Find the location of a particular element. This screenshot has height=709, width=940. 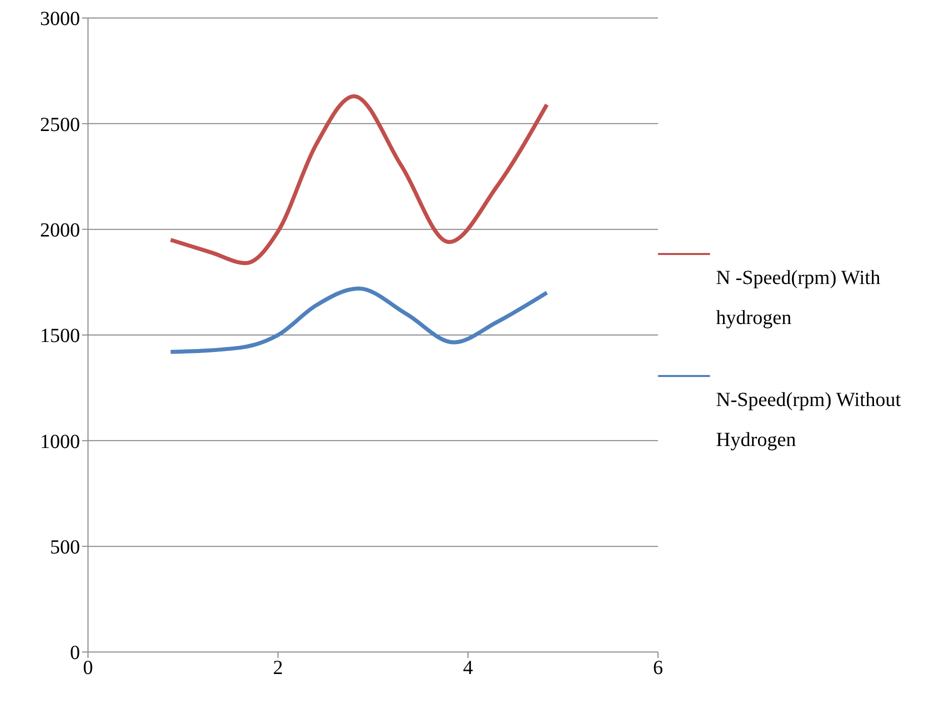

x-tick-label: 2 is located at coordinates (278, 668).